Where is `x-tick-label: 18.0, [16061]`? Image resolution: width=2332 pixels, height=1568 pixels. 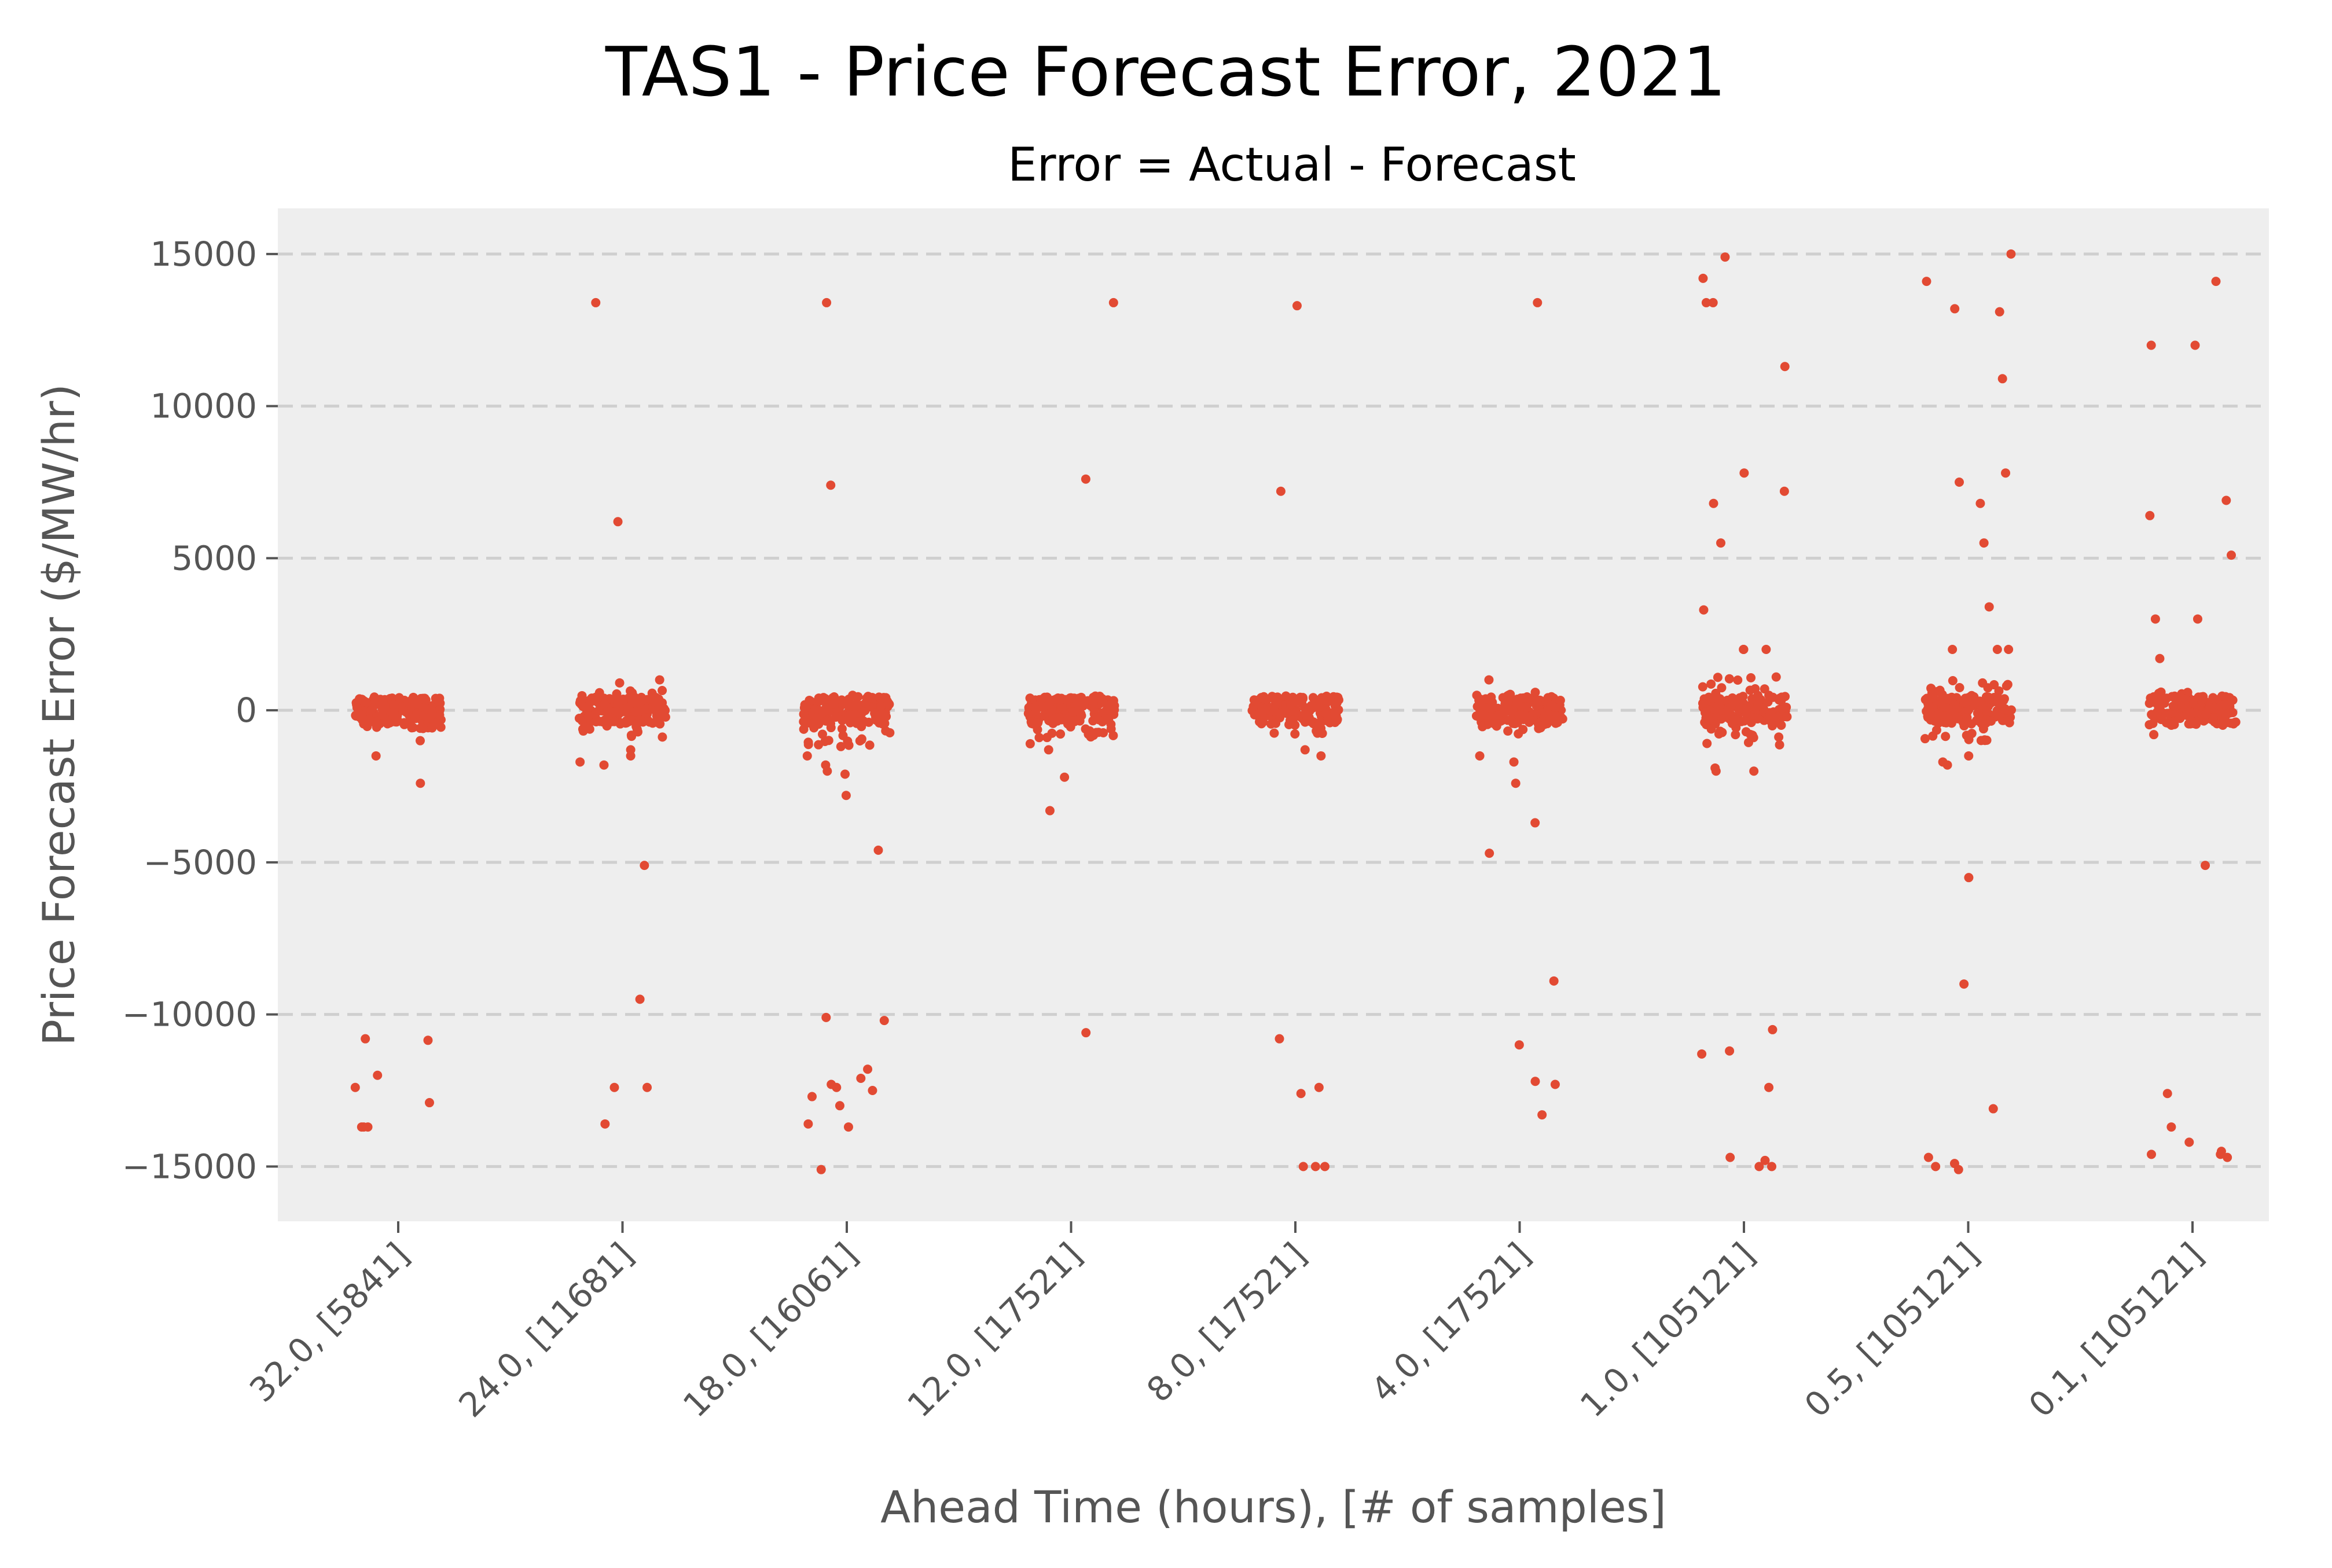
x-tick-label: 18.0, [16061] is located at coordinates (770, 1330).